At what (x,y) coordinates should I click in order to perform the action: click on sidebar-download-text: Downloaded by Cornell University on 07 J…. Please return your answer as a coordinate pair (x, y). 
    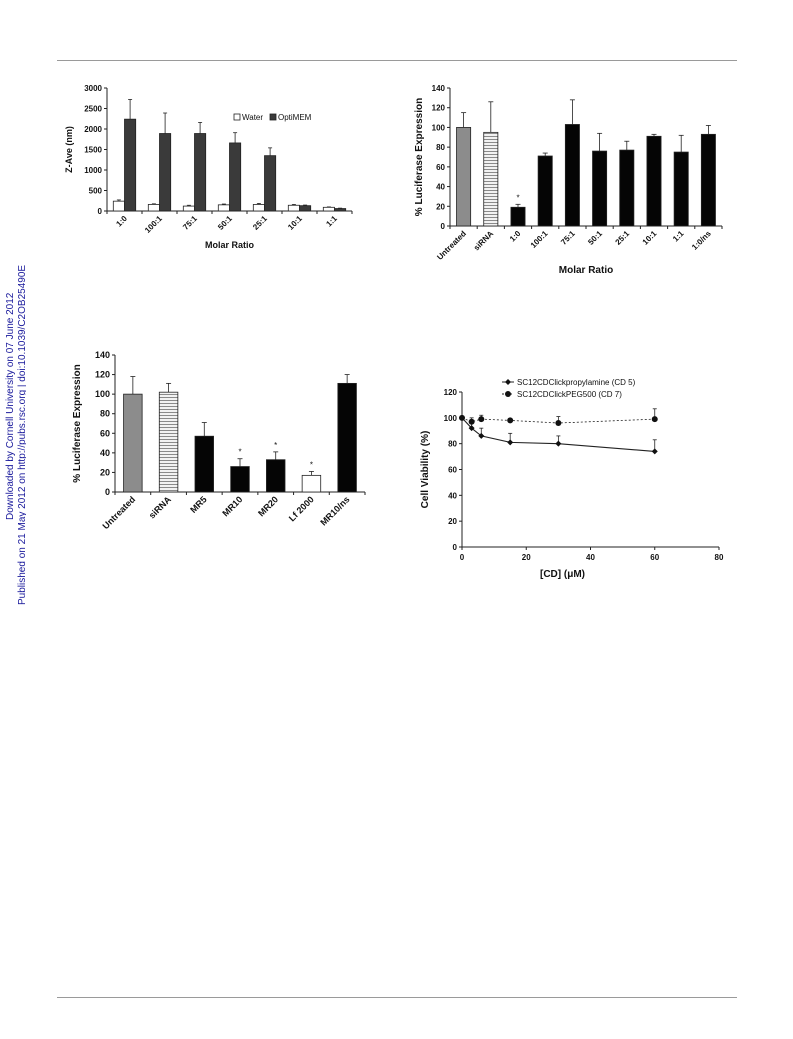
    Looking at the image, I should click on (10, 406).